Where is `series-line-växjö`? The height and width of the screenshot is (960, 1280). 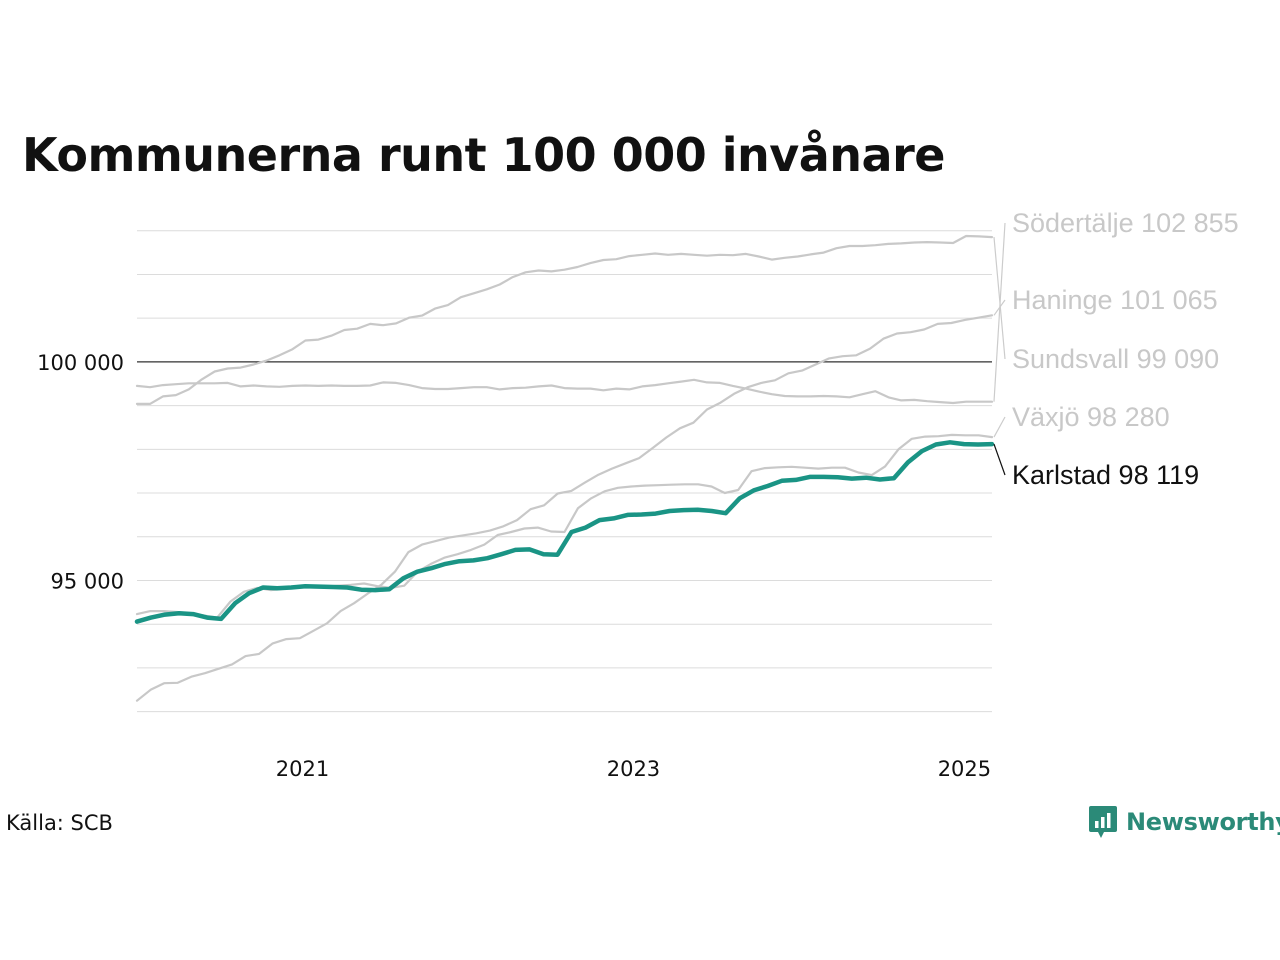 series-line-växjö is located at coordinates (564, 526).